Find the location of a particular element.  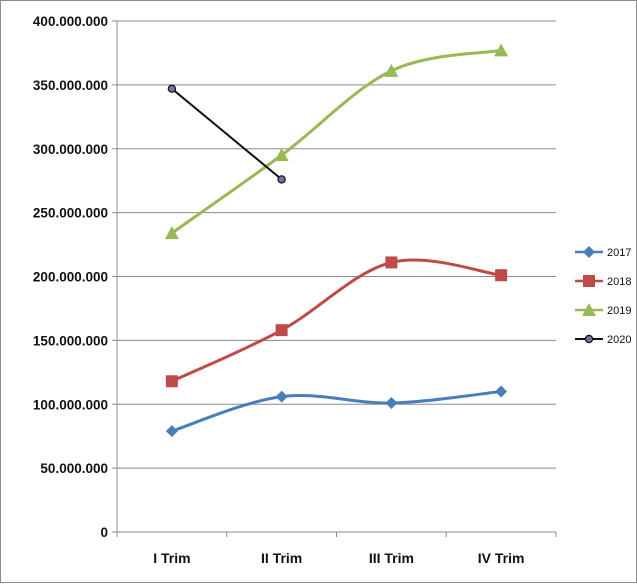

x-tick-label: III Trim is located at coordinates (391, 558).